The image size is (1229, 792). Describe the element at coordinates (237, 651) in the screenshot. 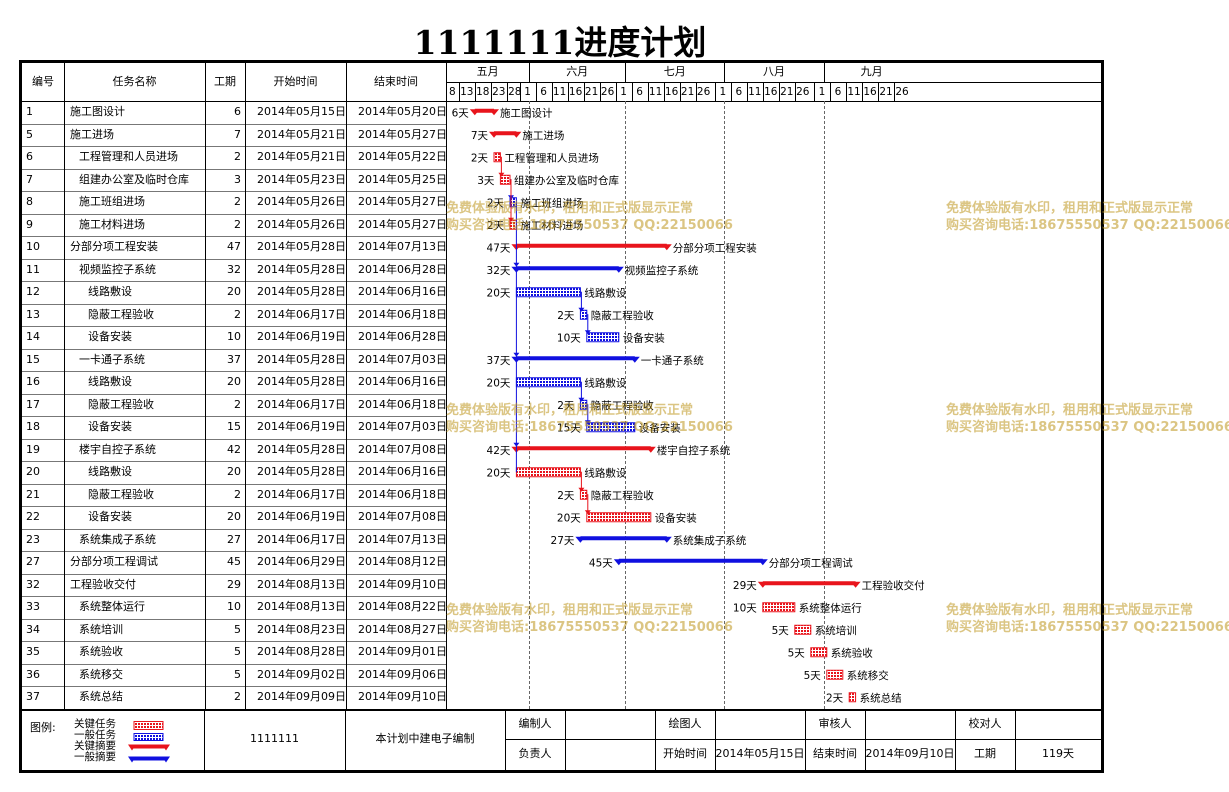

I see `task-duration: 5` at that location.